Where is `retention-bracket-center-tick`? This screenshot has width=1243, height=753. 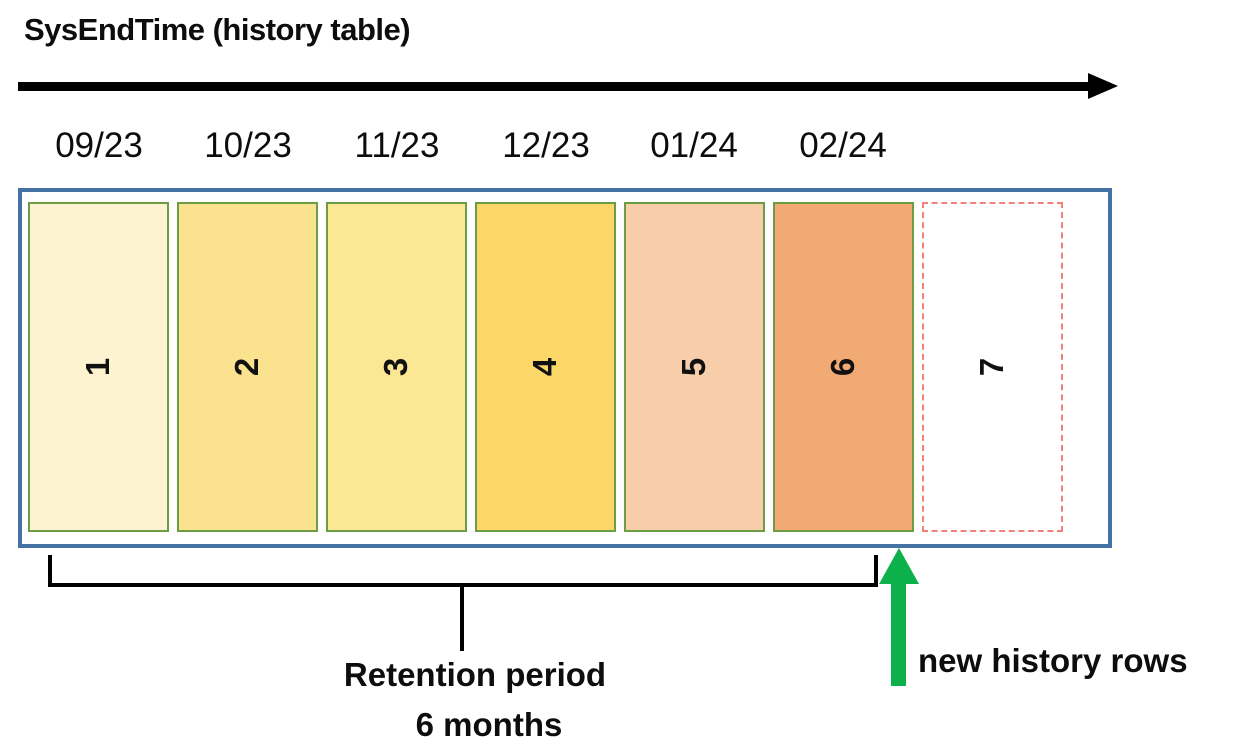
retention-bracket-center-tick is located at coordinates (462, 619).